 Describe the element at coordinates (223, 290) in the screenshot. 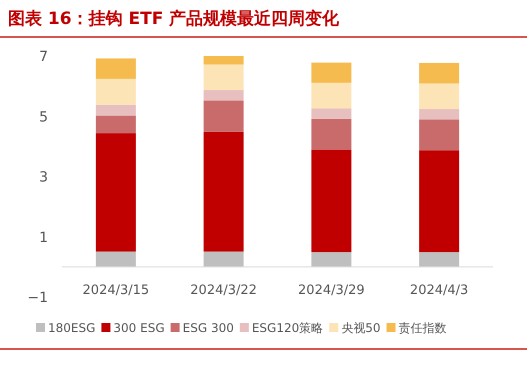

I see `x-tick-label: 2024/3/22` at that location.